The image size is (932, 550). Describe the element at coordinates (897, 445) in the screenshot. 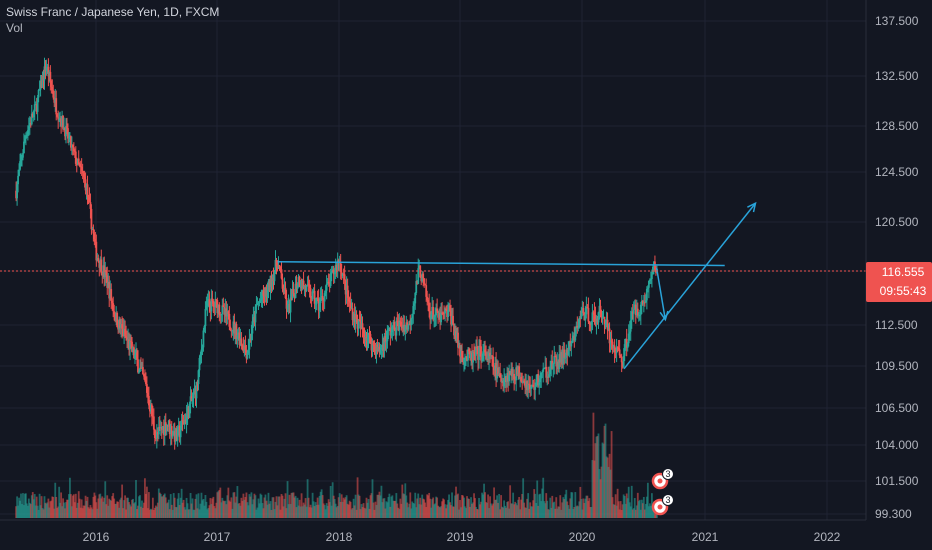

I see `price-tick-label: 104.000` at that location.